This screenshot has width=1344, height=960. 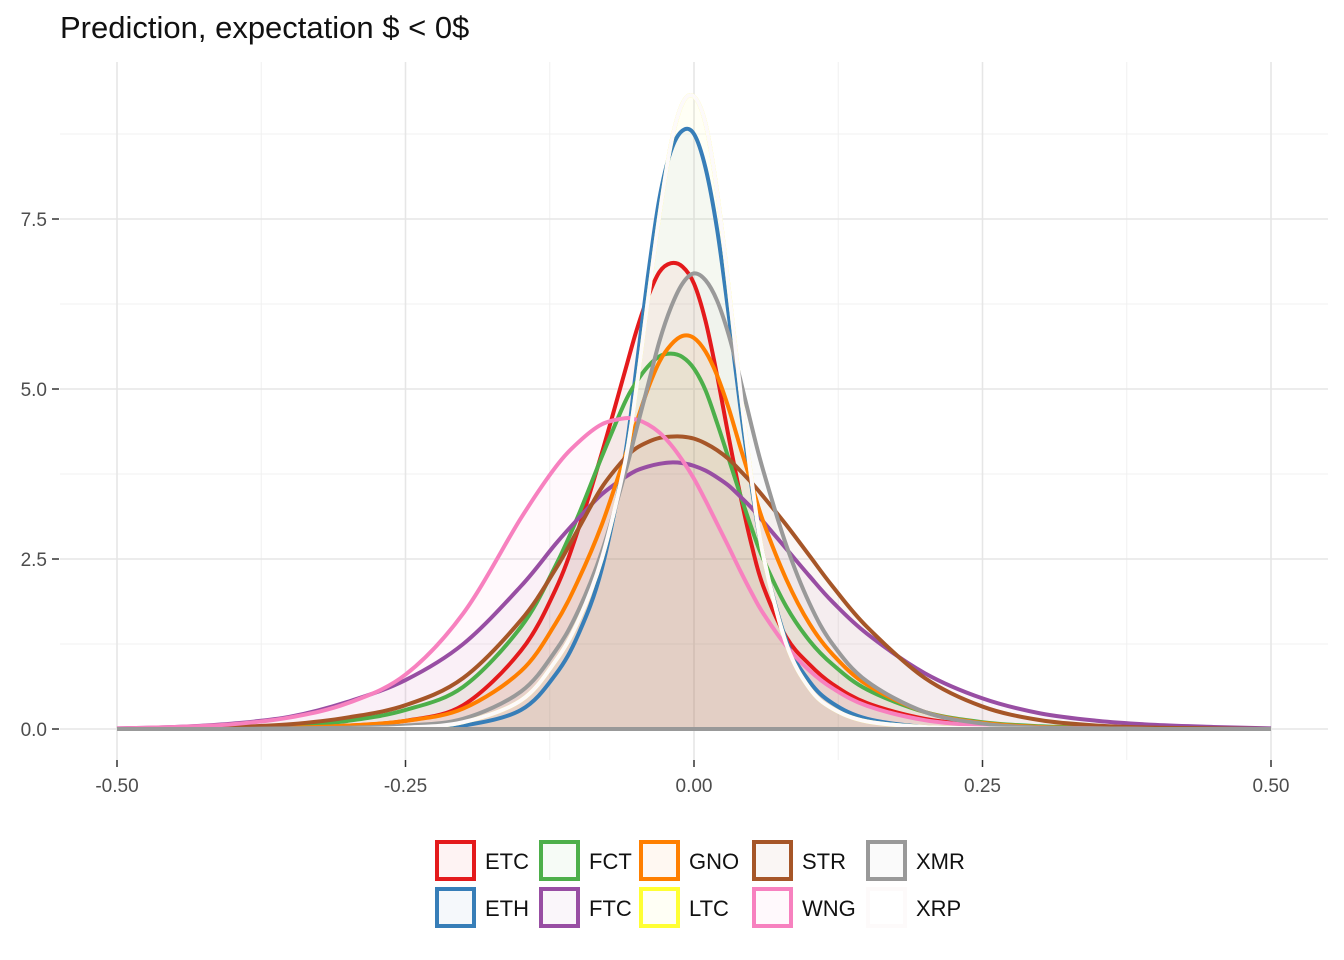 What do you see at coordinates (694, 786) in the screenshot?
I see `x-tick-label: 0.00` at bounding box center [694, 786].